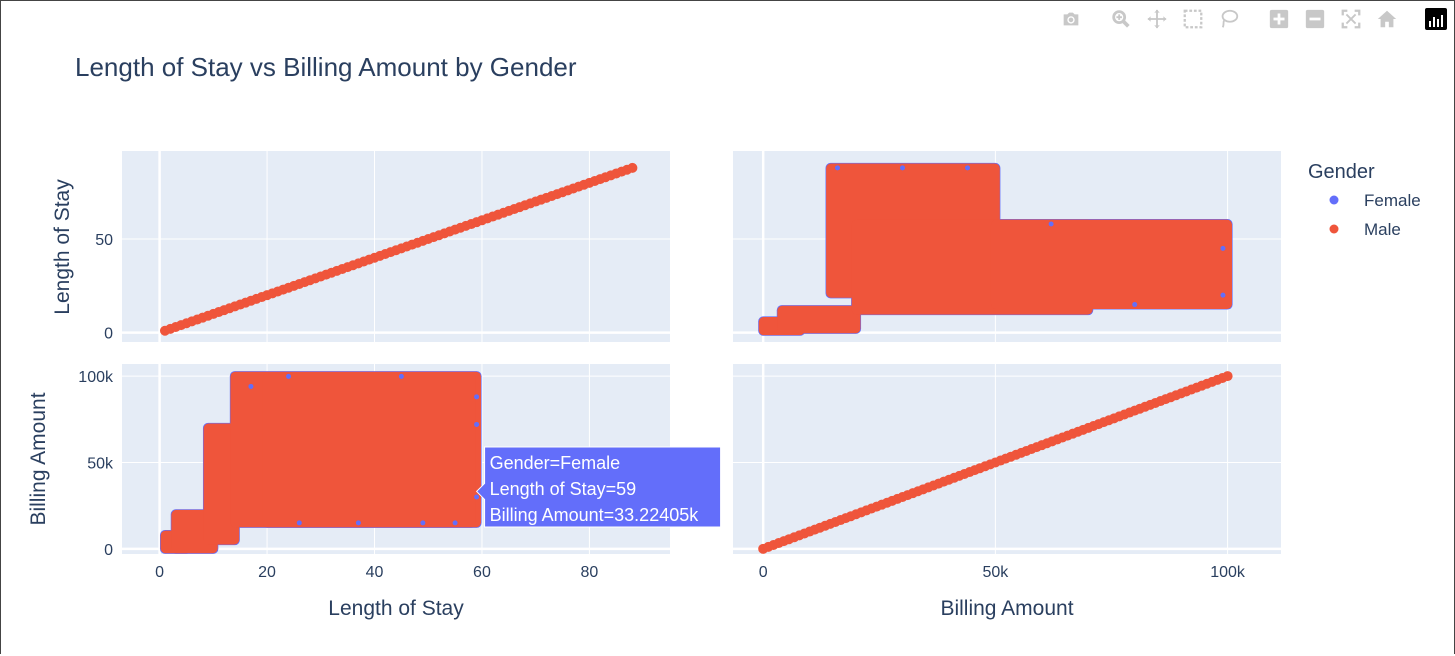  I want to click on x-tick-label: 40, so click(375, 572).